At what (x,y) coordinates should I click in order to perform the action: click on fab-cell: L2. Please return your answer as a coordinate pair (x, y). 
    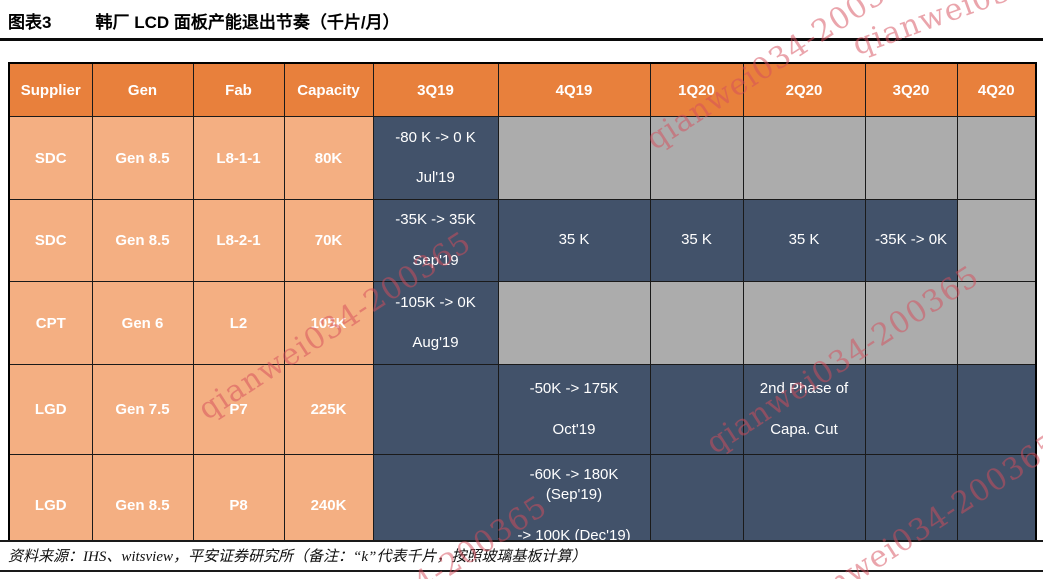
    Looking at the image, I should click on (238, 323).